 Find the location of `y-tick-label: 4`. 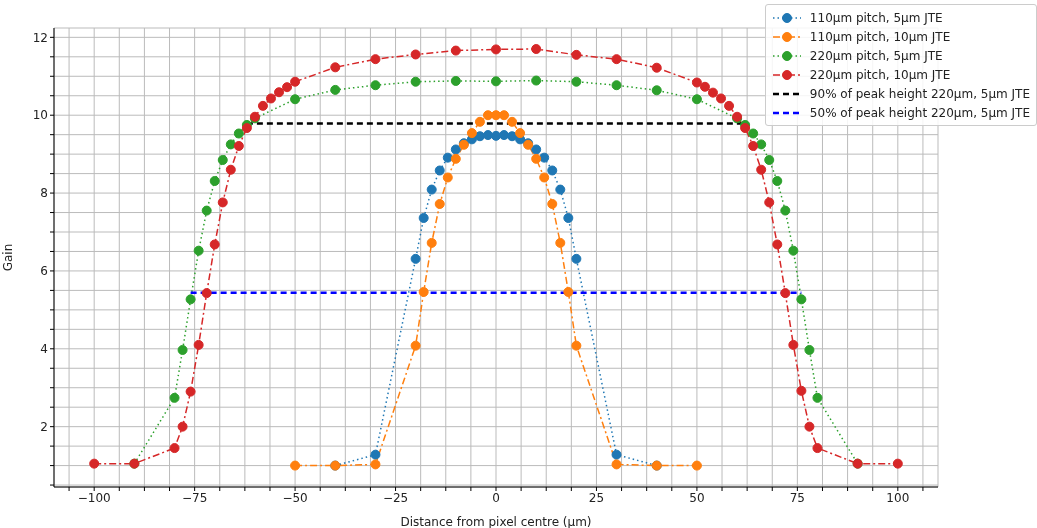

y-tick-label: 4 is located at coordinates (44, 349).